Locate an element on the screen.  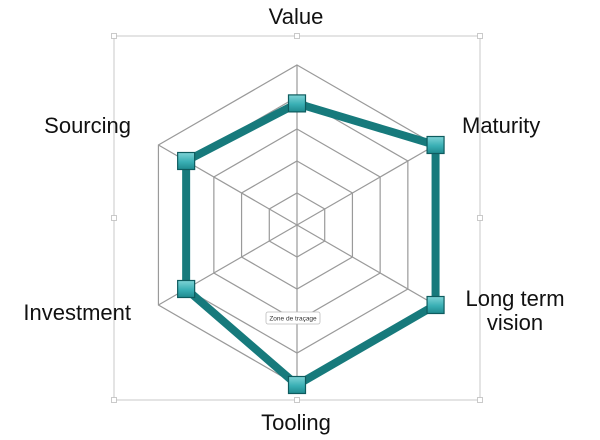
data-point-sourcing is located at coordinates (186, 161).